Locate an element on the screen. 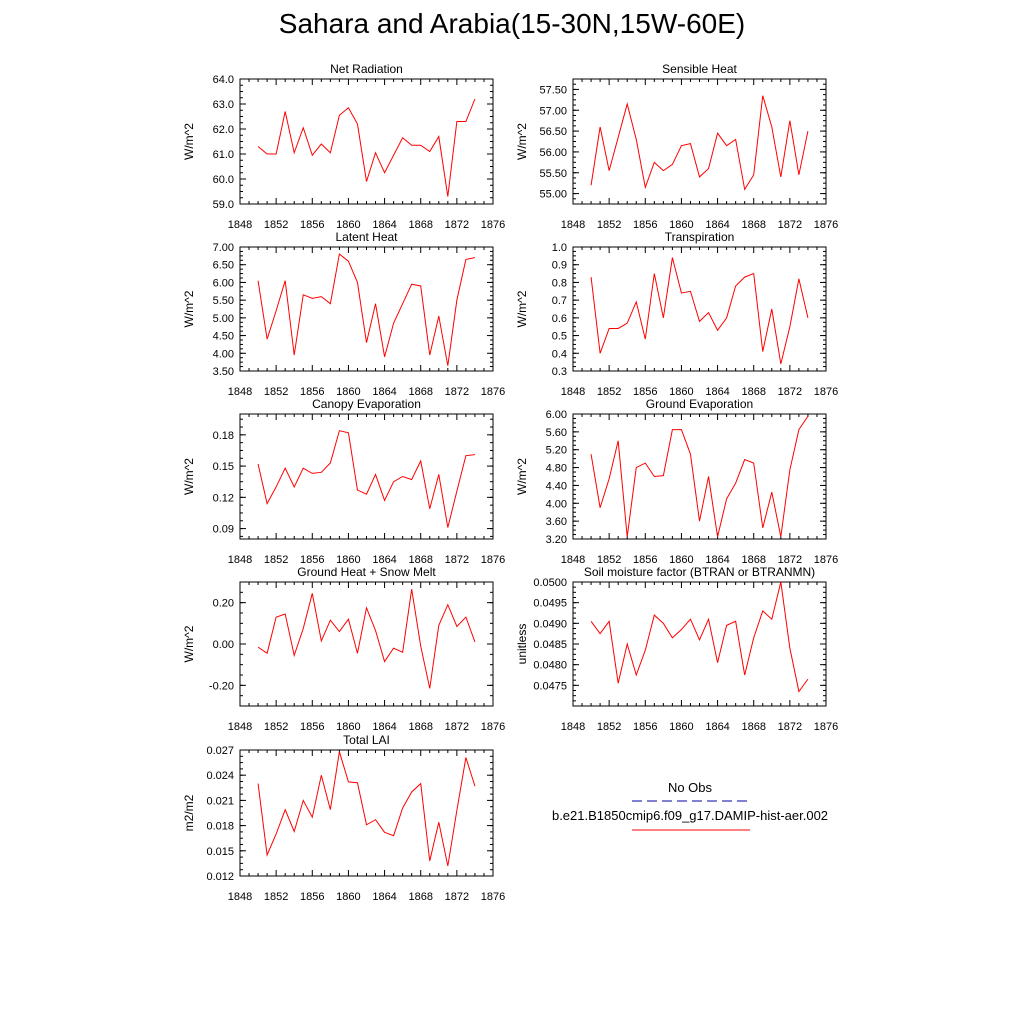  y-tick-label: 0.15 is located at coordinates (223, 467).